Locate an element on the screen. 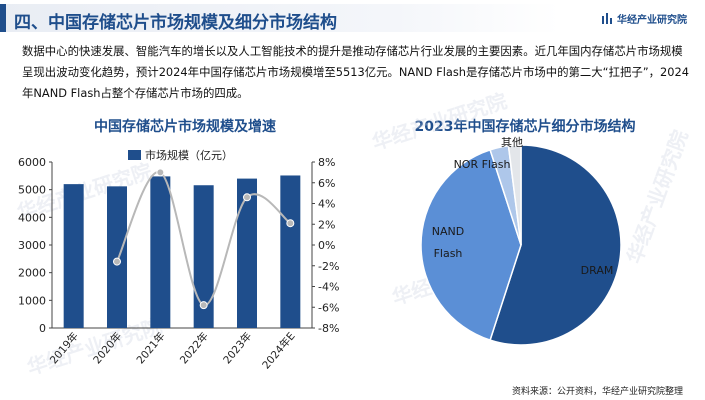  y-right-tick-label: 4% is located at coordinates (326, 204).